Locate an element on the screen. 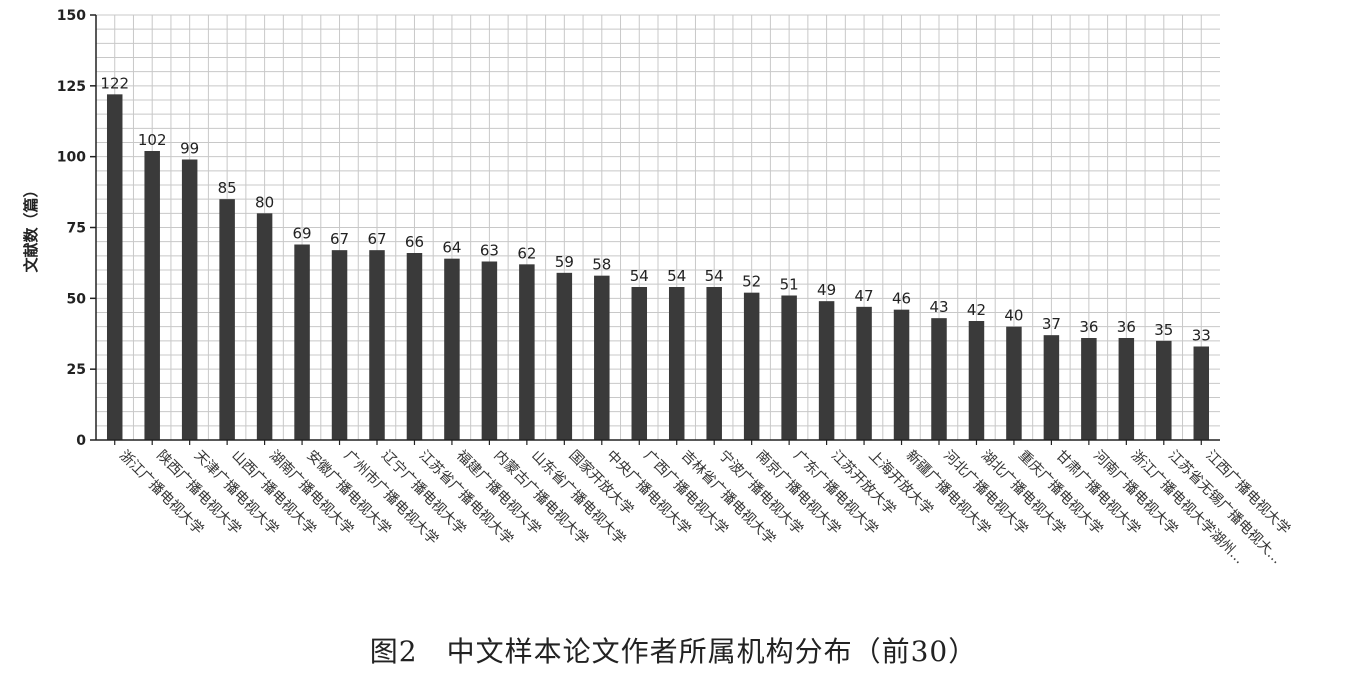  y-tick-label: 150 is located at coordinates (71, 16).